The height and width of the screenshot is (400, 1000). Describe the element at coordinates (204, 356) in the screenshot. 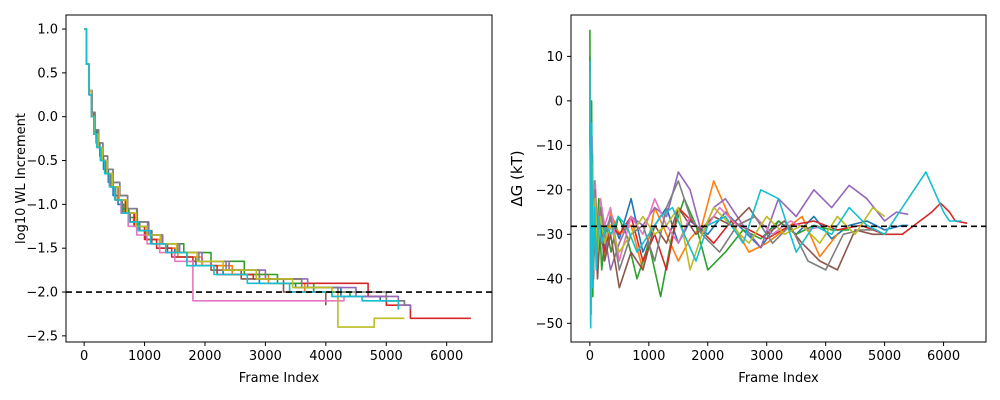

I see `wl-x-tick-label: 2000` at that location.